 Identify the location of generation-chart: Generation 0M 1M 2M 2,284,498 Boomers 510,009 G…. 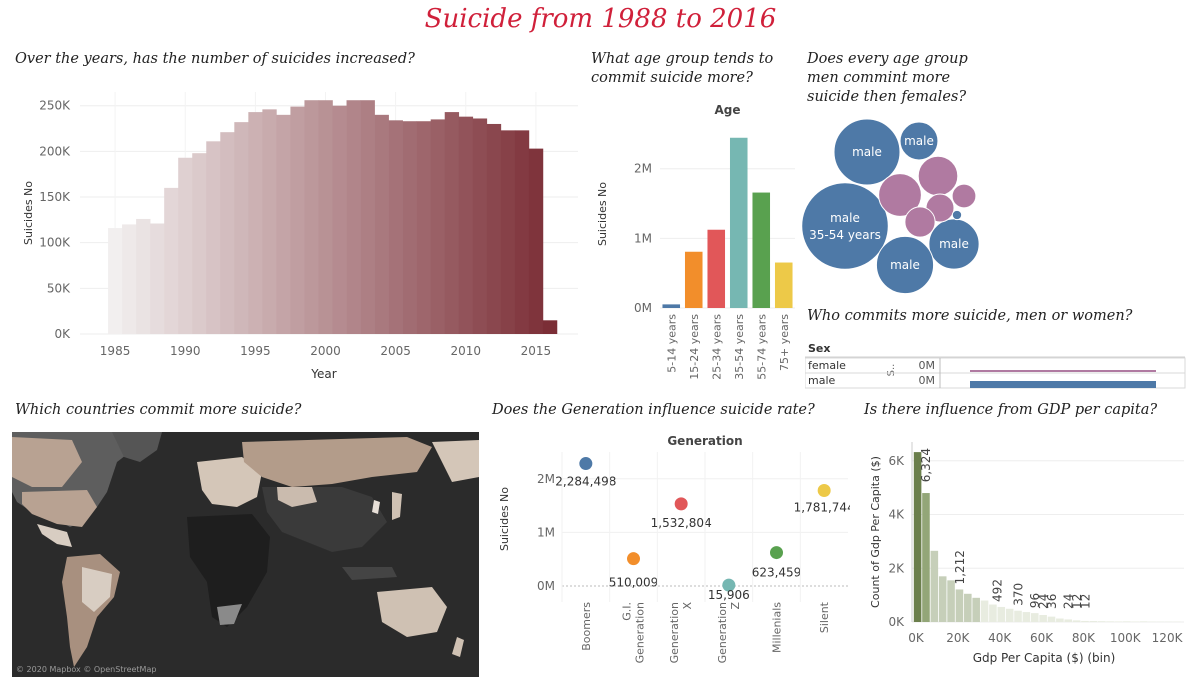
(674, 548).